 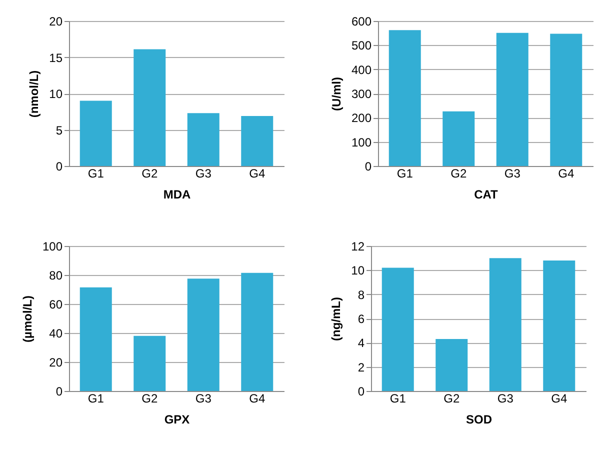 I want to click on y-tick-label: 300, so click(x=361, y=94).